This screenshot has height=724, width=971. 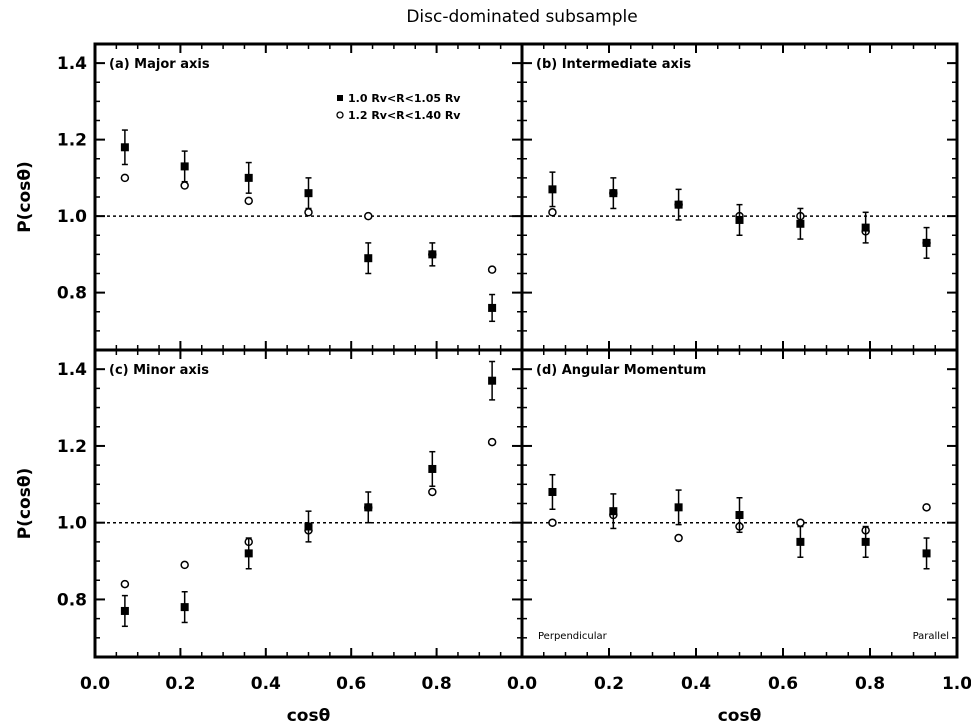 I want to click on panel-label: (c) Minor axis, so click(x=159, y=370).